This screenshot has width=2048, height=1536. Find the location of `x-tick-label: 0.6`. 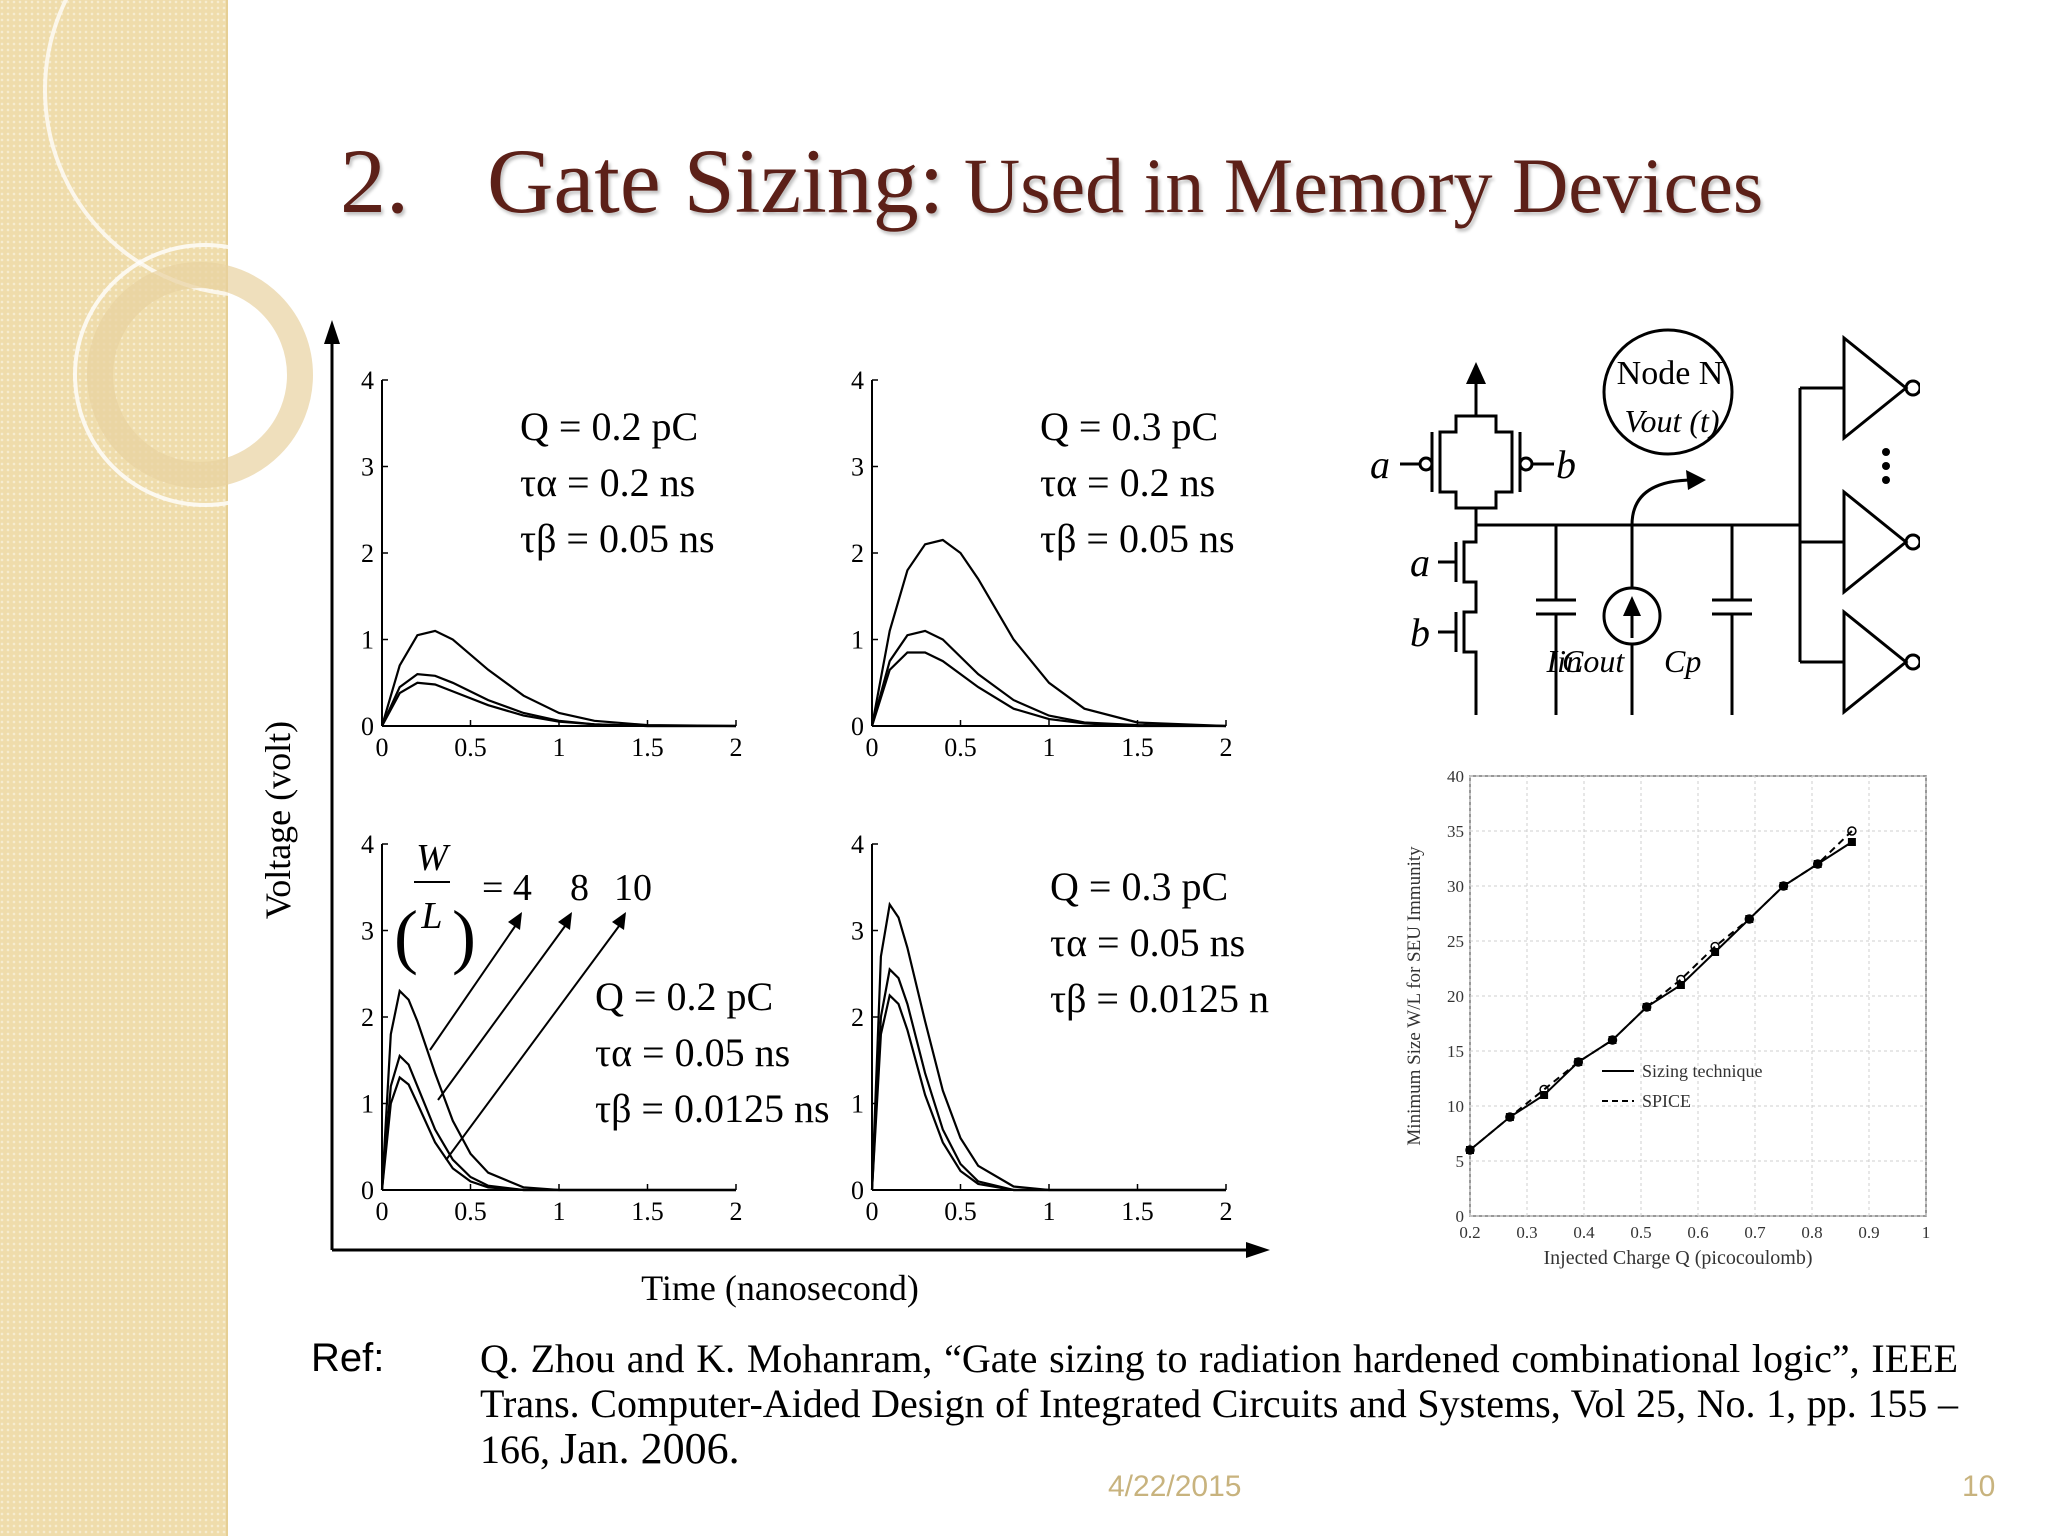

x-tick-label: 0.6 is located at coordinates (1697, 1232).